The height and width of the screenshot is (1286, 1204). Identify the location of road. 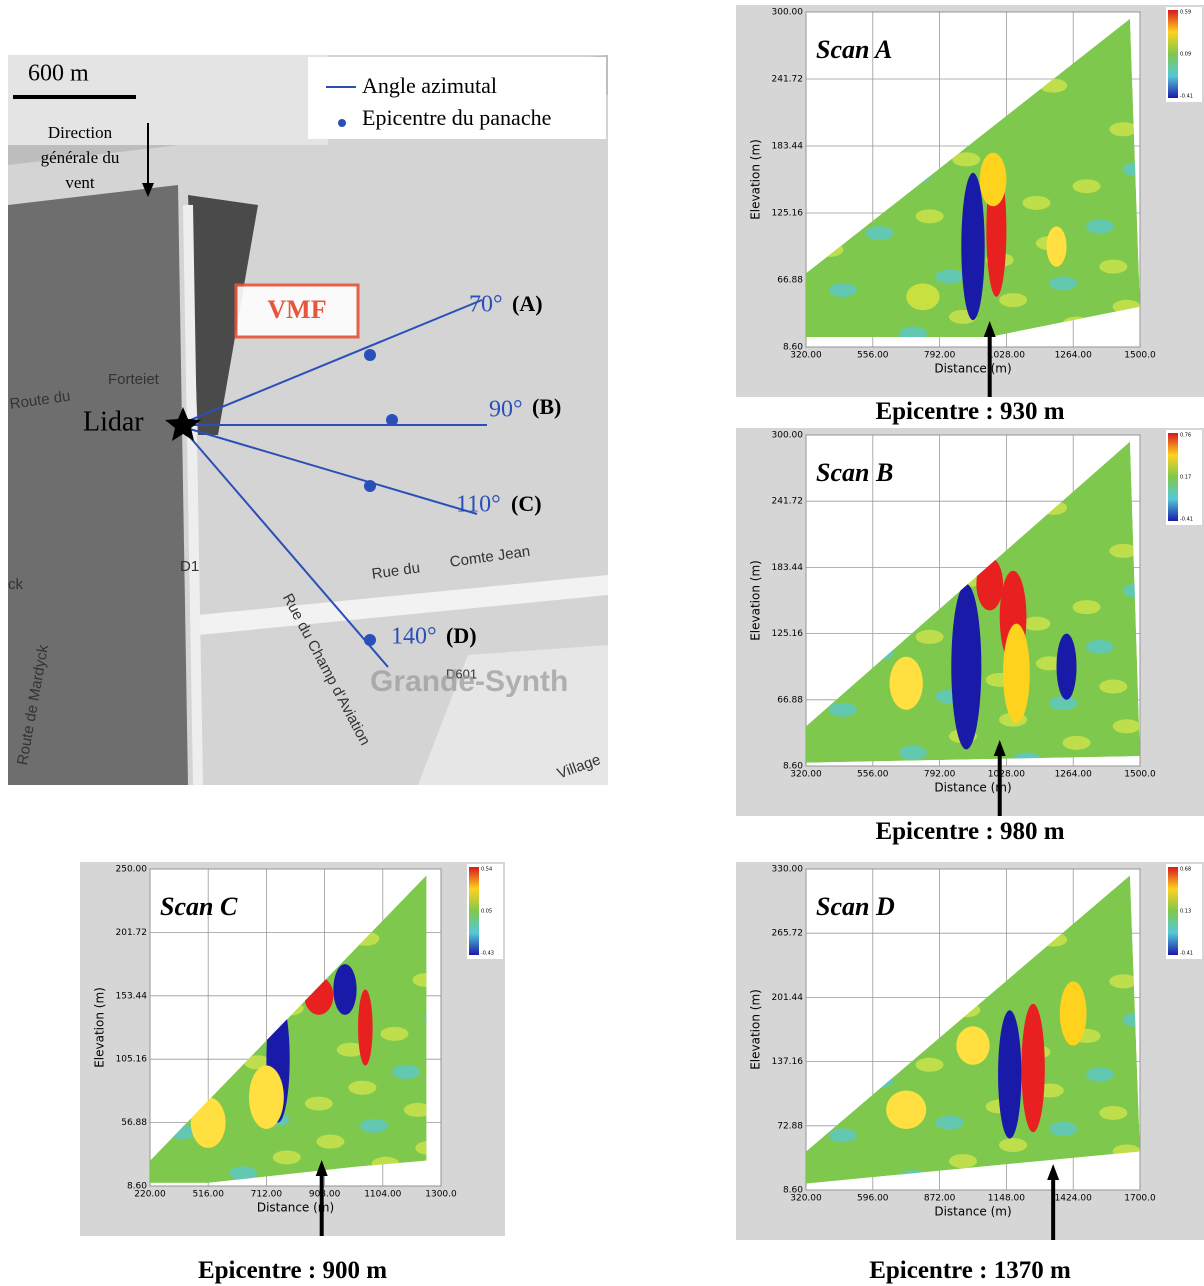
(193, 494).